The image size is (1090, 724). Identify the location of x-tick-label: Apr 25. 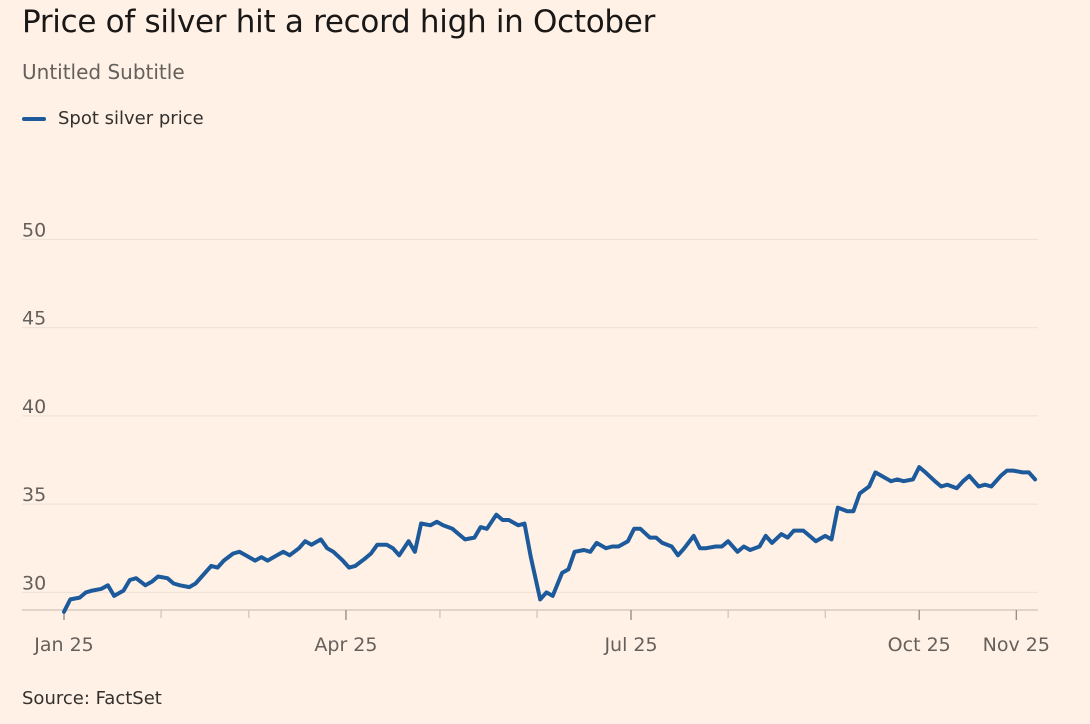
(345, 645).